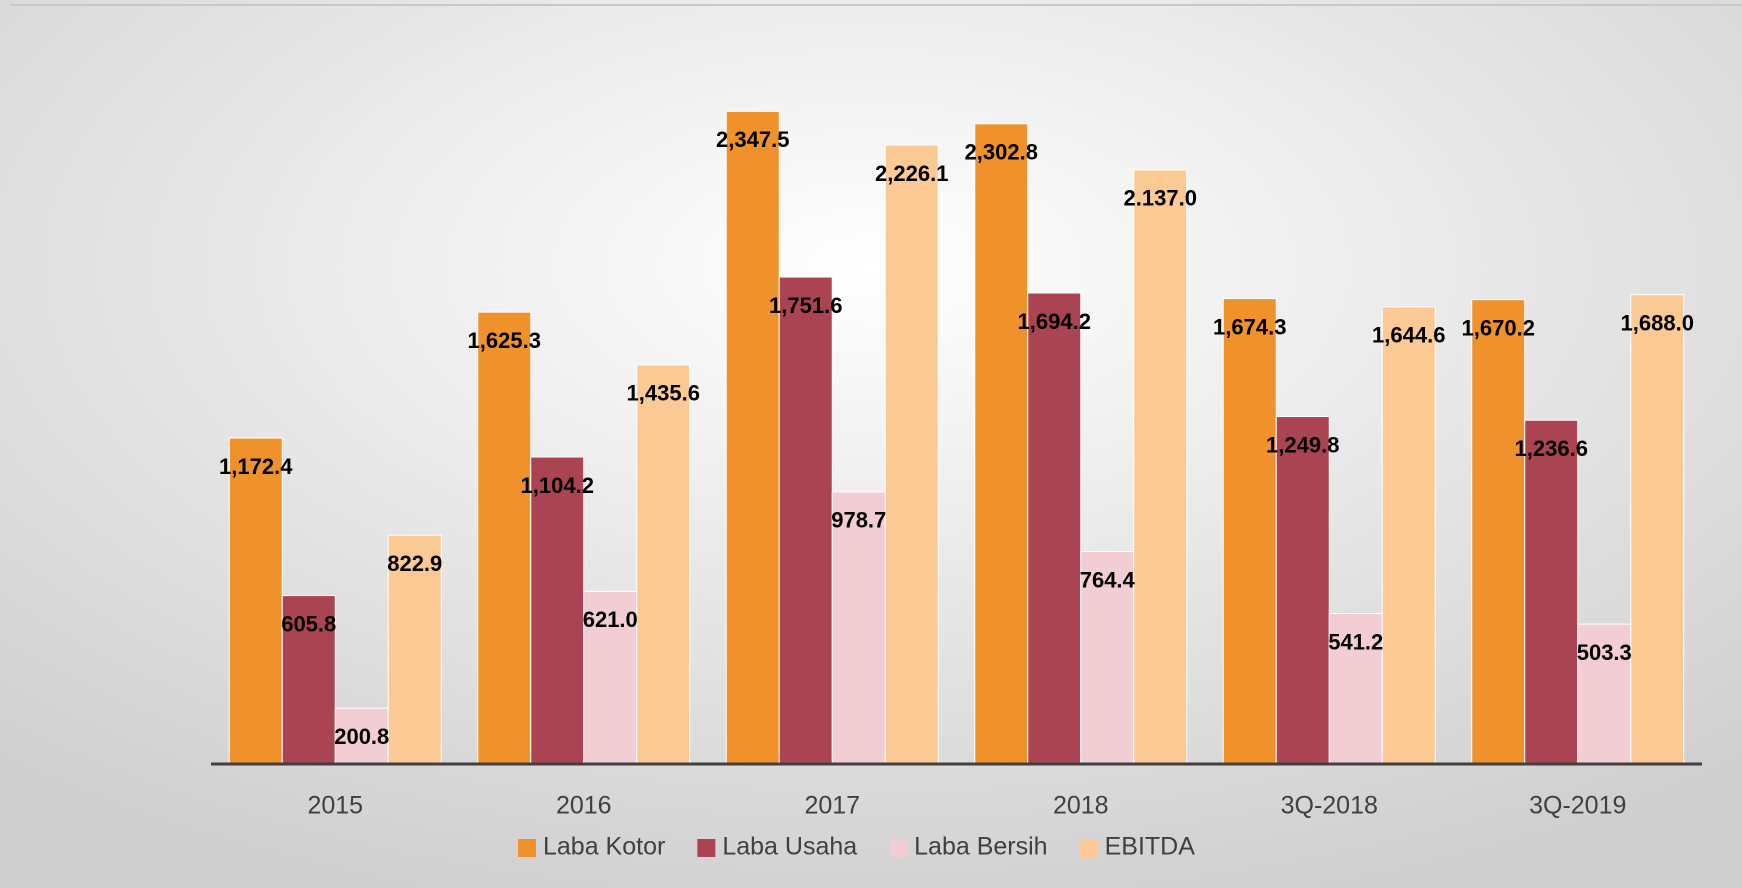  I want to click on data-label: 2,347.5, so click(752, 139).